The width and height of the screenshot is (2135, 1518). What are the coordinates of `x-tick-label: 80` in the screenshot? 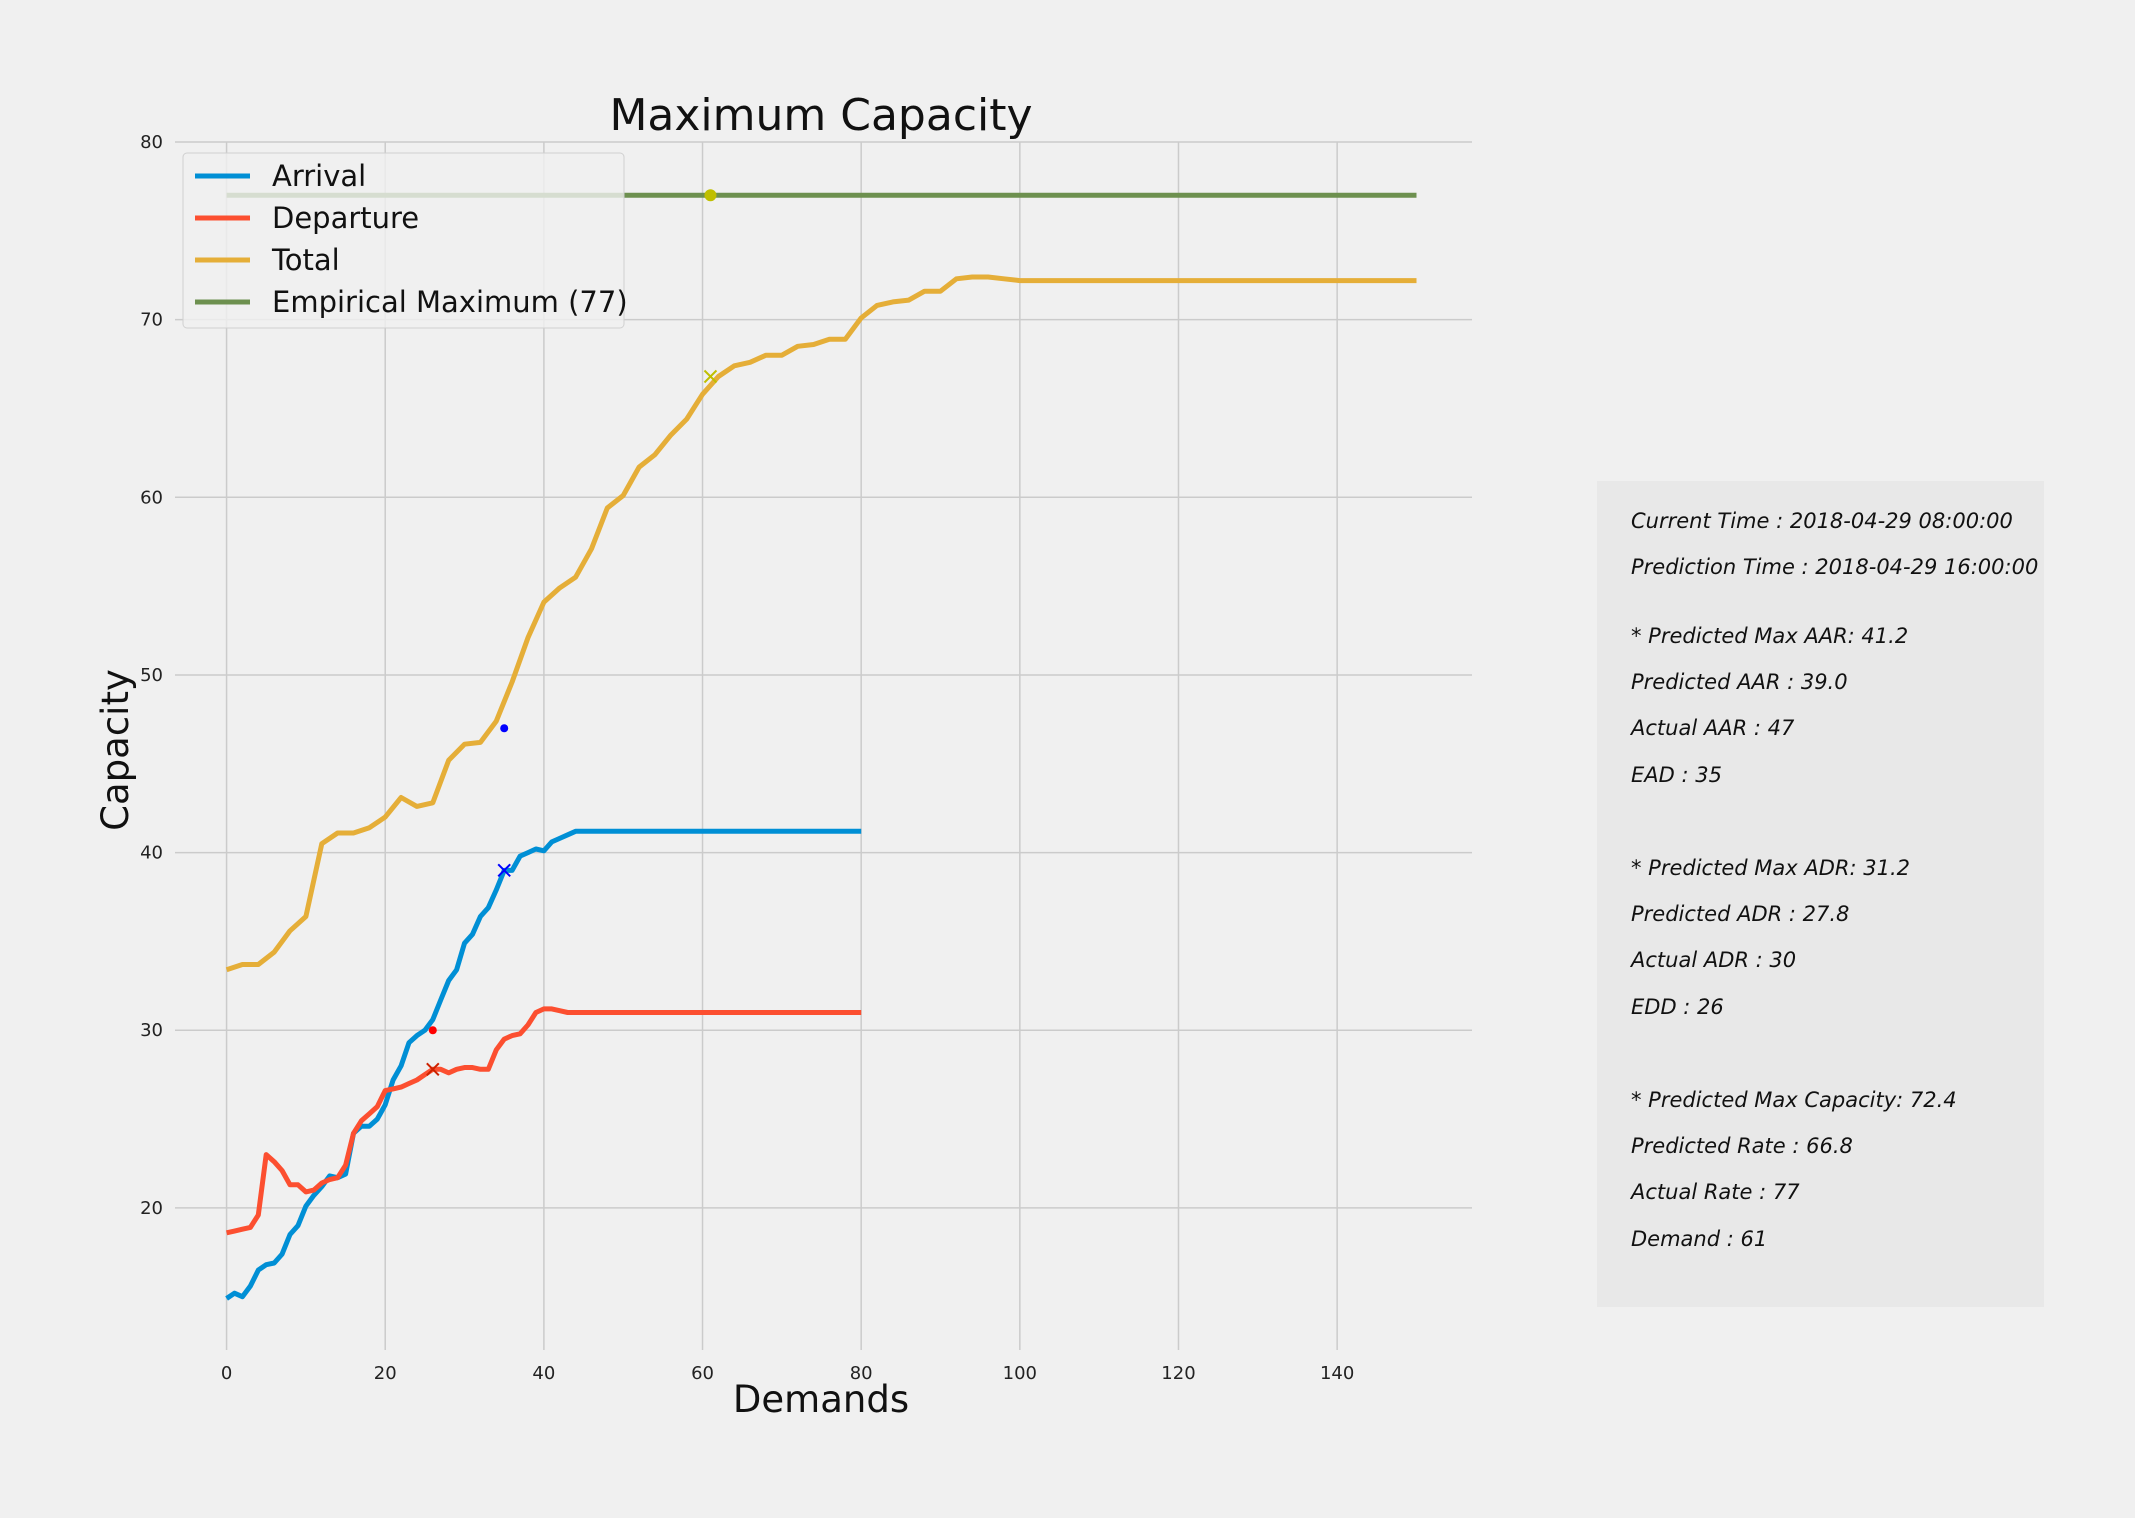 It's located at (861, 1373).